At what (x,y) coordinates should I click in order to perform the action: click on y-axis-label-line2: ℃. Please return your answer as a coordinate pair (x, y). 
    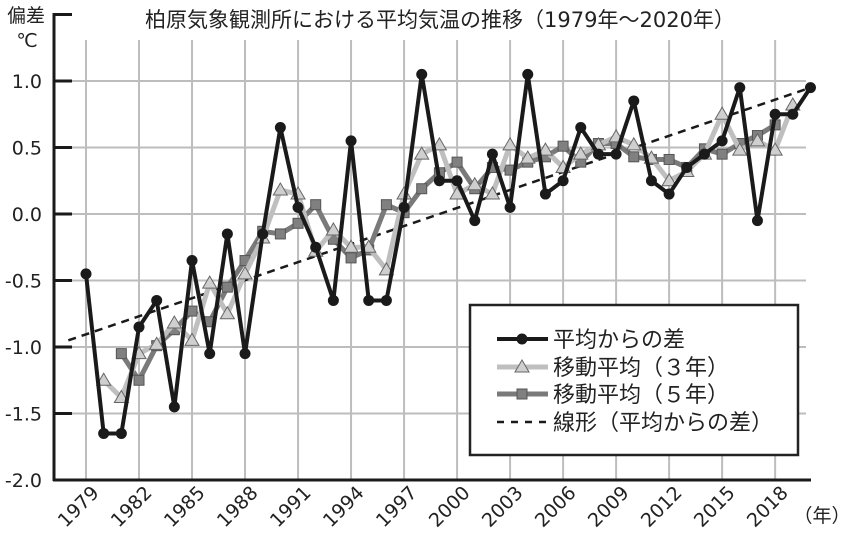
    Looking at the image, I should click on (26, 41).